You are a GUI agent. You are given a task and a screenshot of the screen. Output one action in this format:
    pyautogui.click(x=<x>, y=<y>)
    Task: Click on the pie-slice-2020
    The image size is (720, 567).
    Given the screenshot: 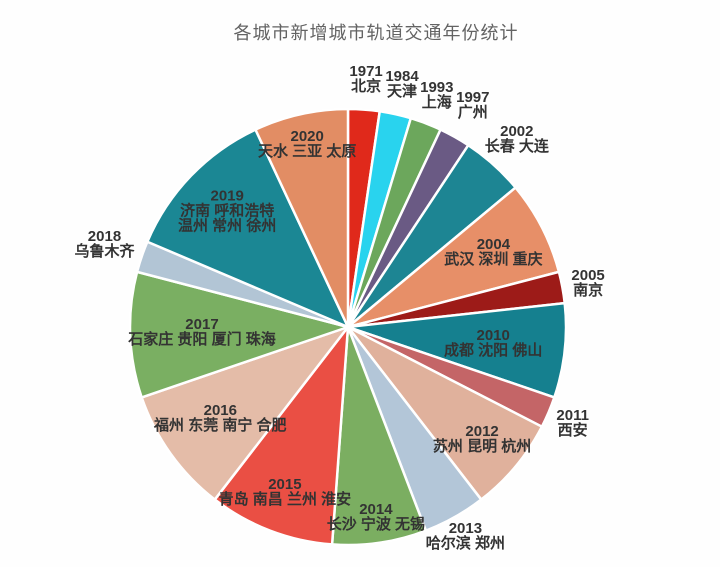 What is the action you would take?
    pyautogui.click(x=302, y=218)
    